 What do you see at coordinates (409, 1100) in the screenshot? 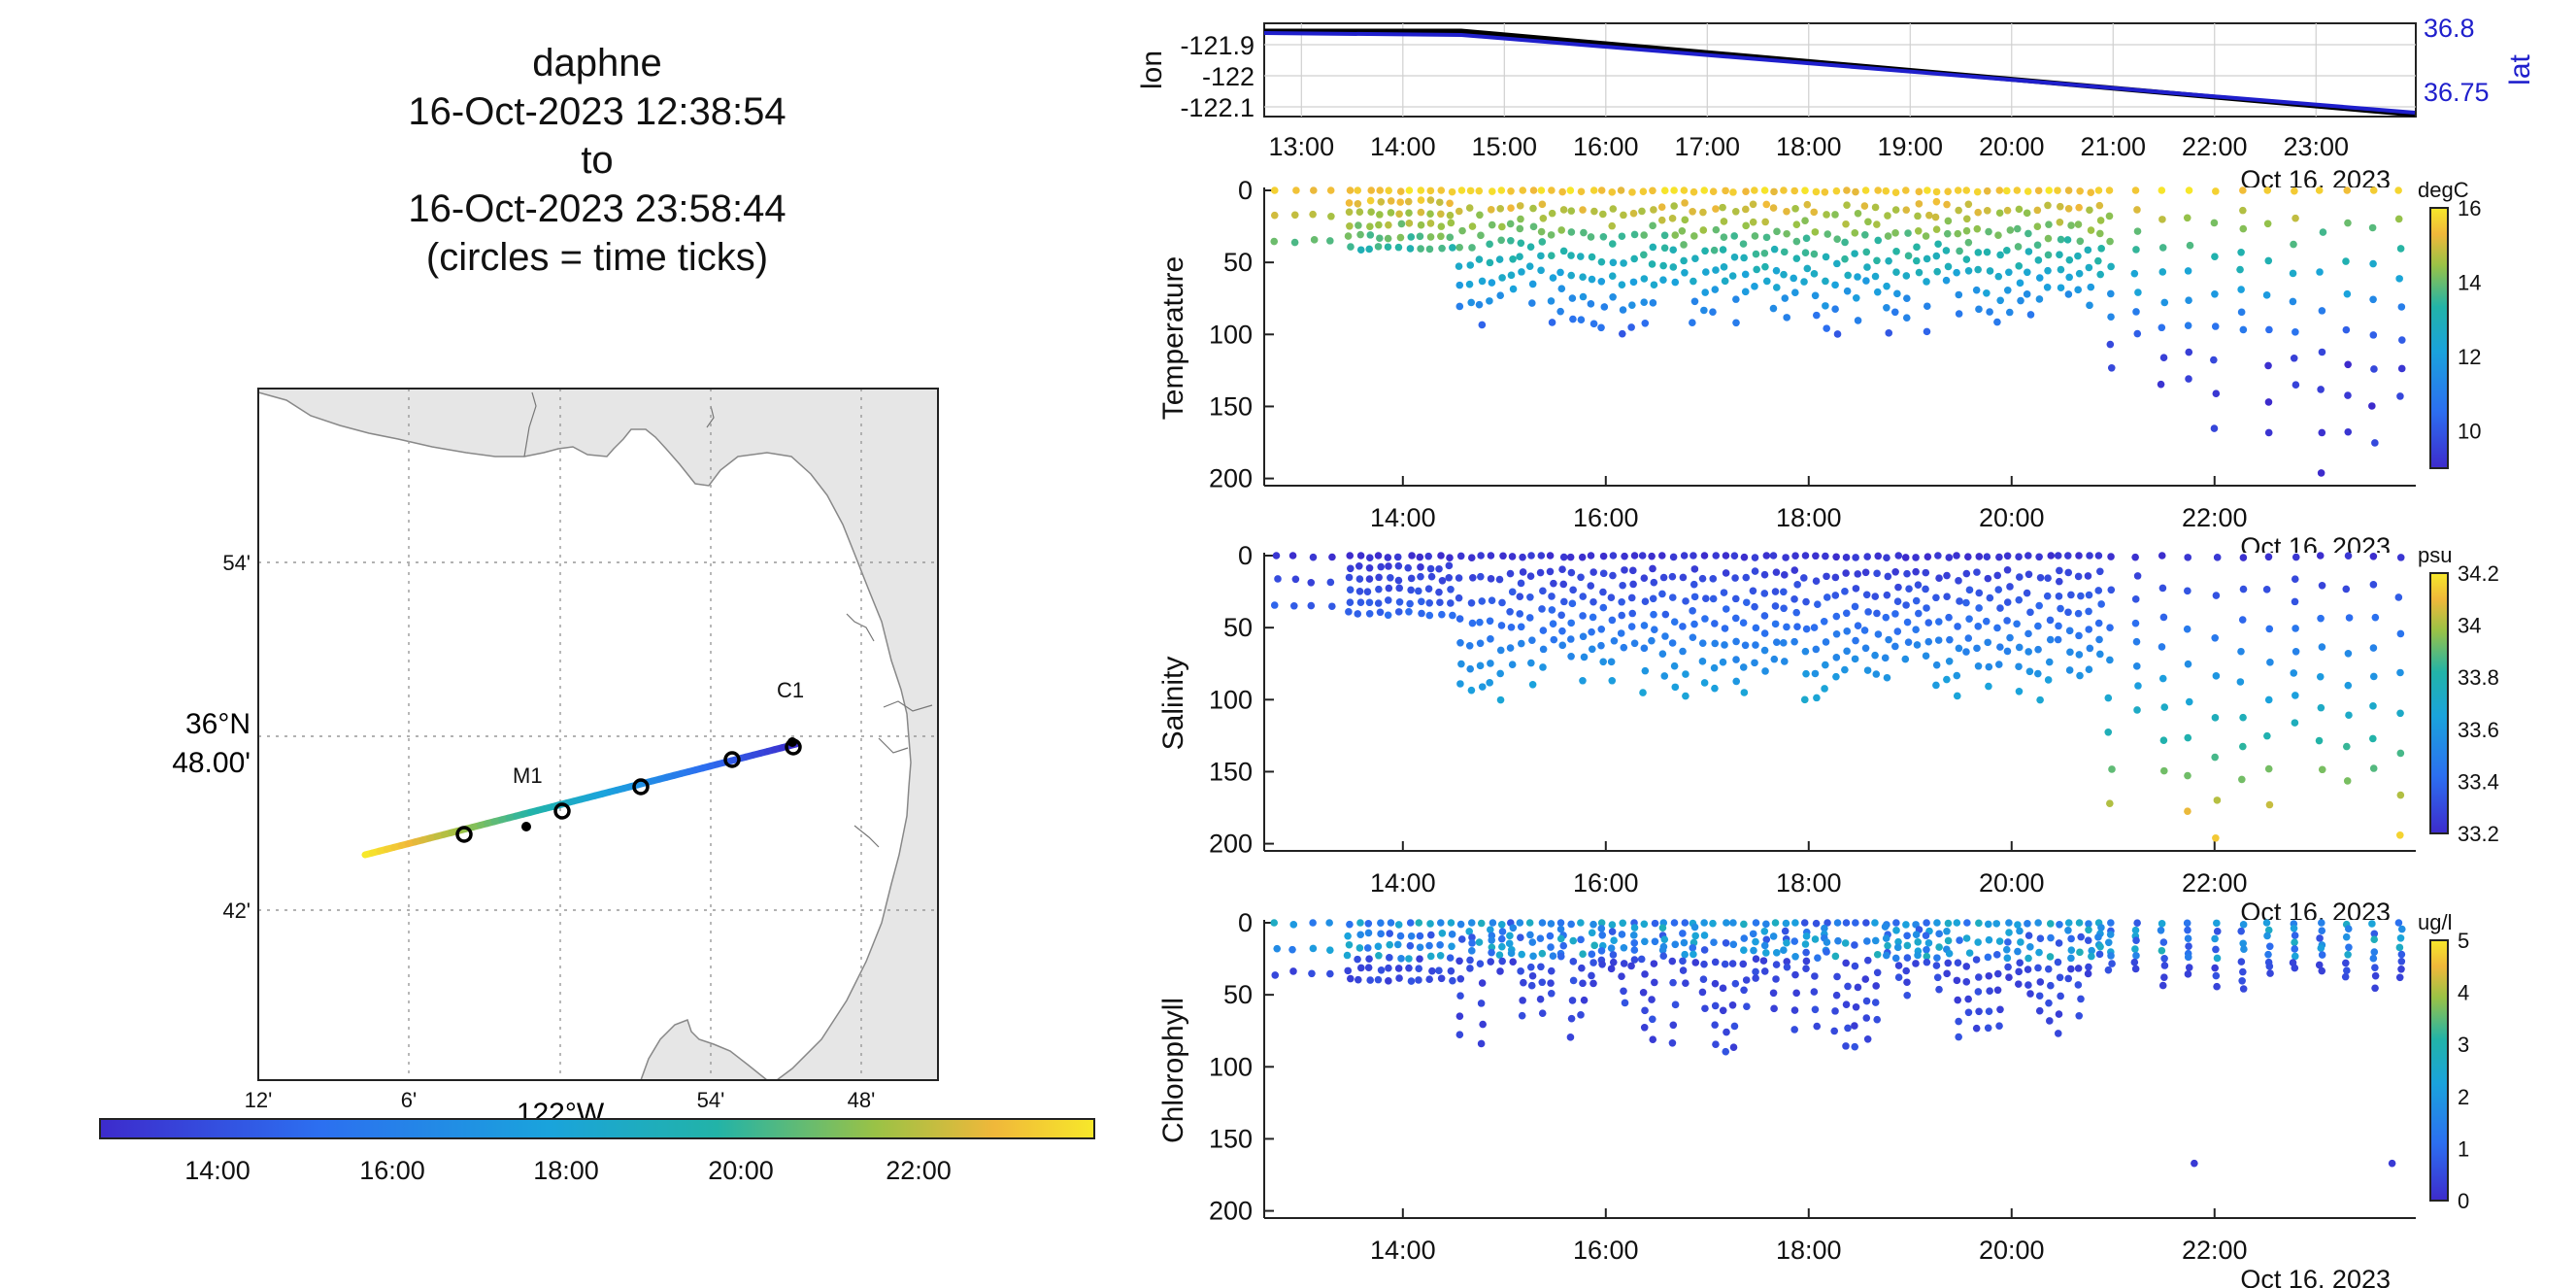
I see `lon-tick-6: 6'` at bounding box center [409, 1100].